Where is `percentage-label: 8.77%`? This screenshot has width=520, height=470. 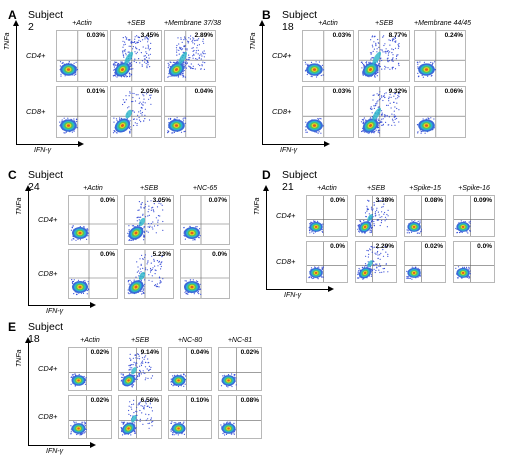 percentage-label: 8.77% is located at coordinates (397, 35).